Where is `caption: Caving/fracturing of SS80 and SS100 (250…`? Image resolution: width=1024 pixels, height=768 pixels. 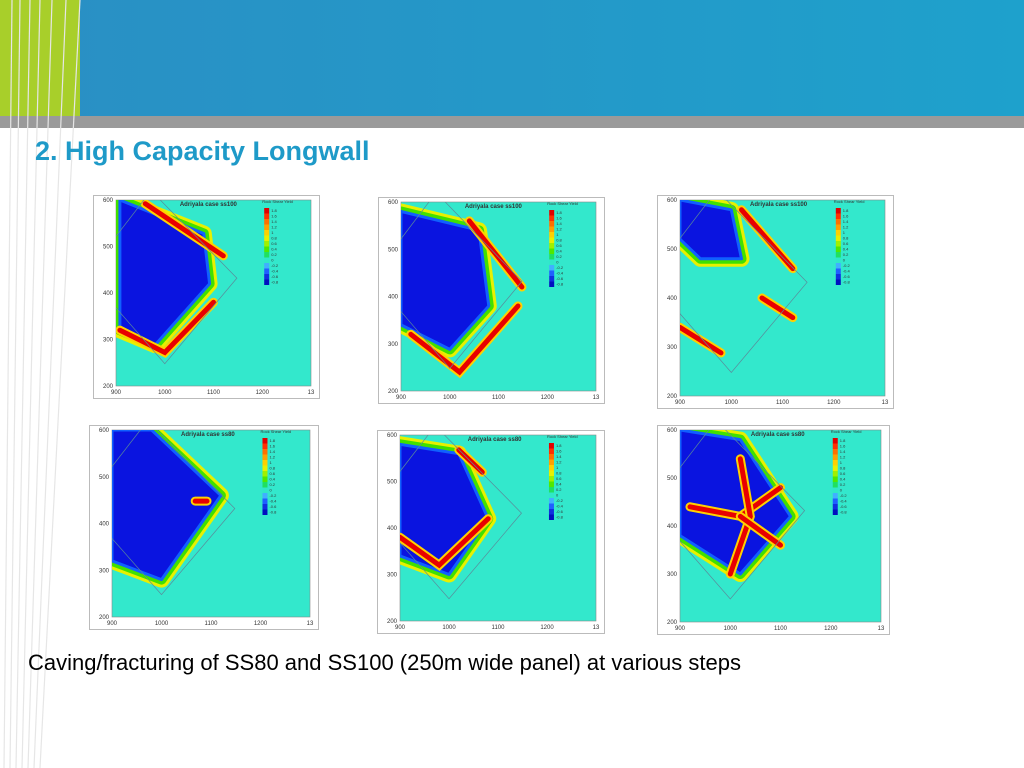
caption: Caving/fracturing of SS80 and SS100 (250… is located at coordinates (384, 662).